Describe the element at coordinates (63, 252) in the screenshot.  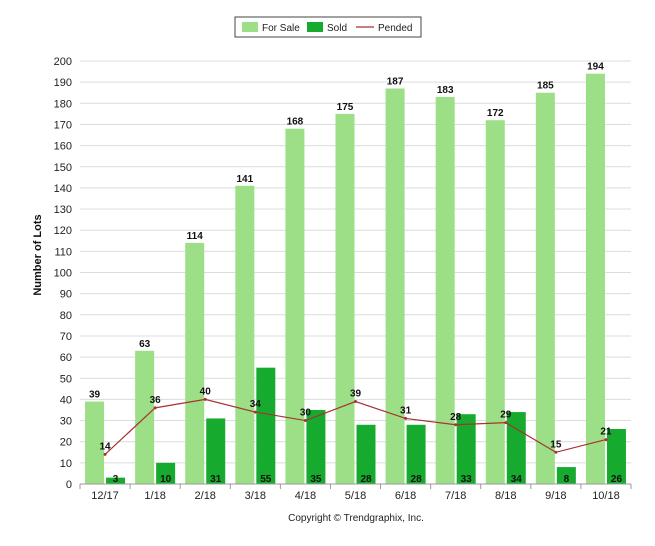
I see `y-tick-label: 110` at that location.